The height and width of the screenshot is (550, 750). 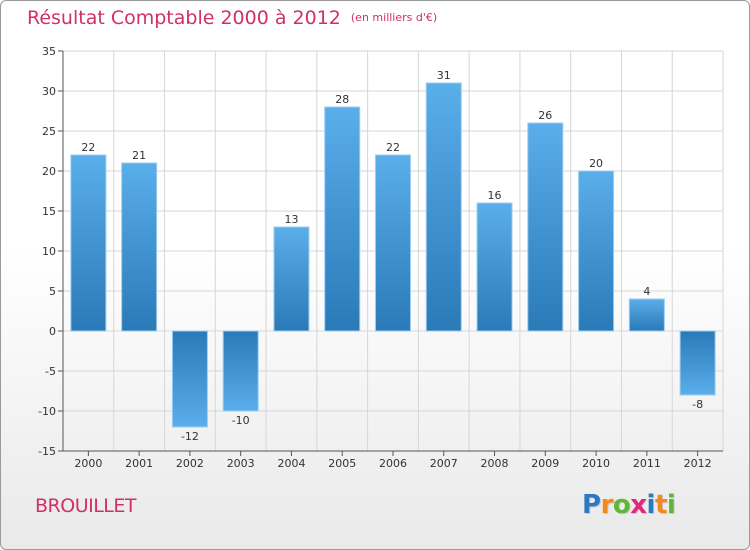 What do you see at coordinates (47, 411) in the screenshot?
I see `y-tick-label: -10` at bounding box center [47, 411].